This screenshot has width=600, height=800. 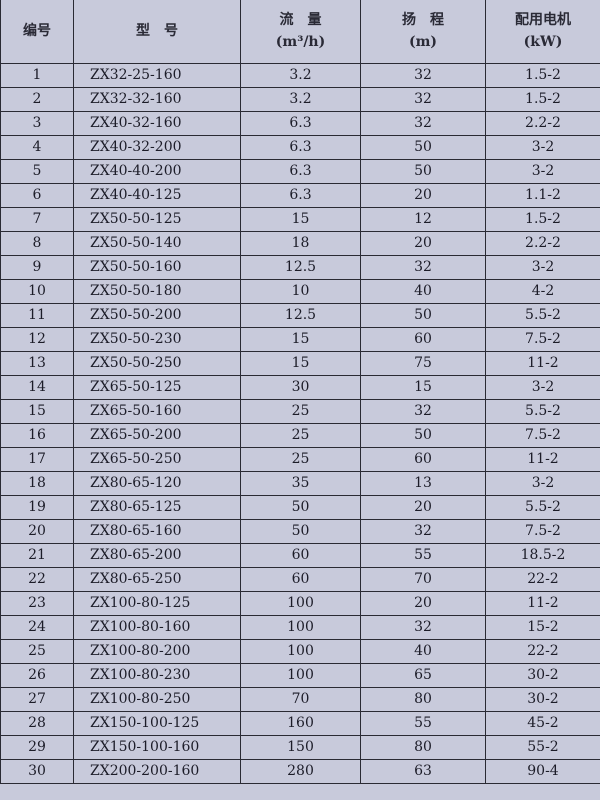 I want to click on cell-flow: 18, so click(x=300, y=243).